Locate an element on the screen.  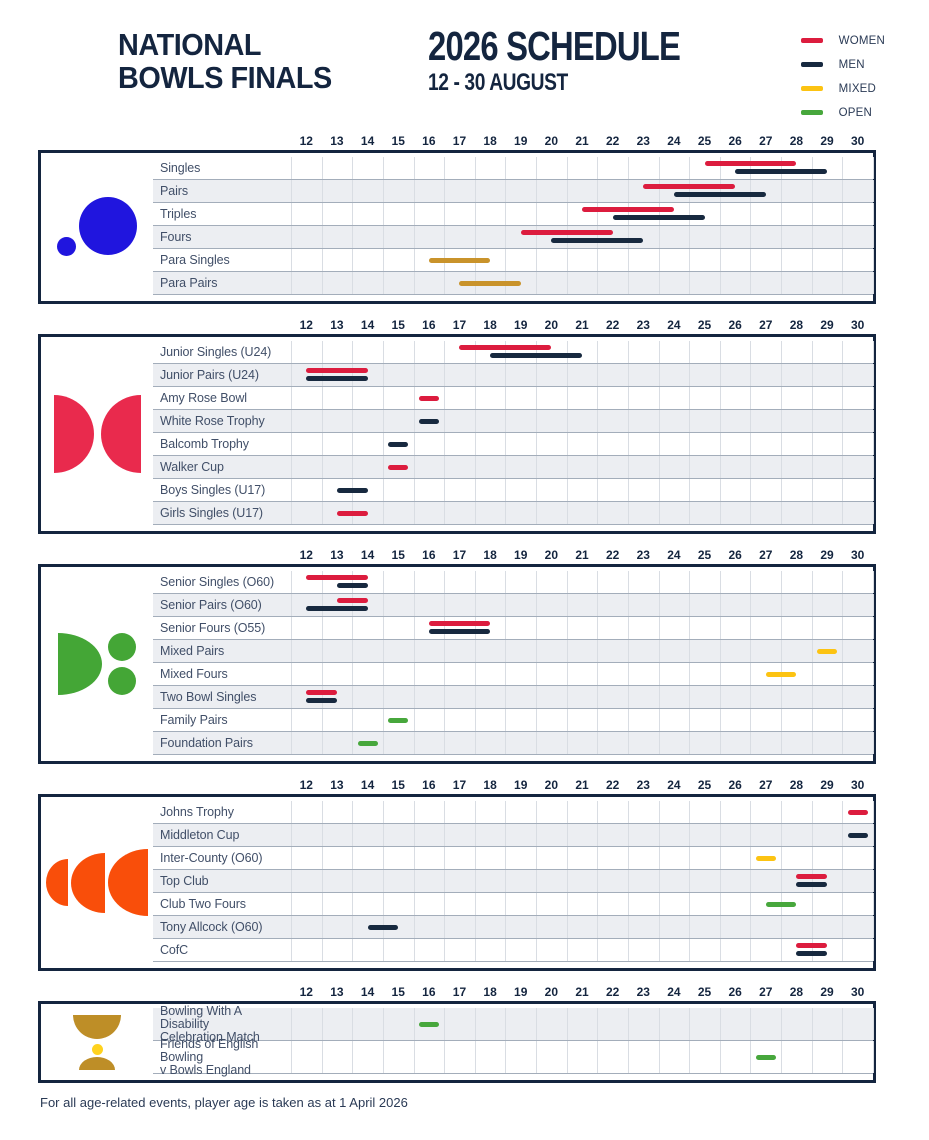
event-row: Senior Singles (O60) is located at coordinates (513, 582).